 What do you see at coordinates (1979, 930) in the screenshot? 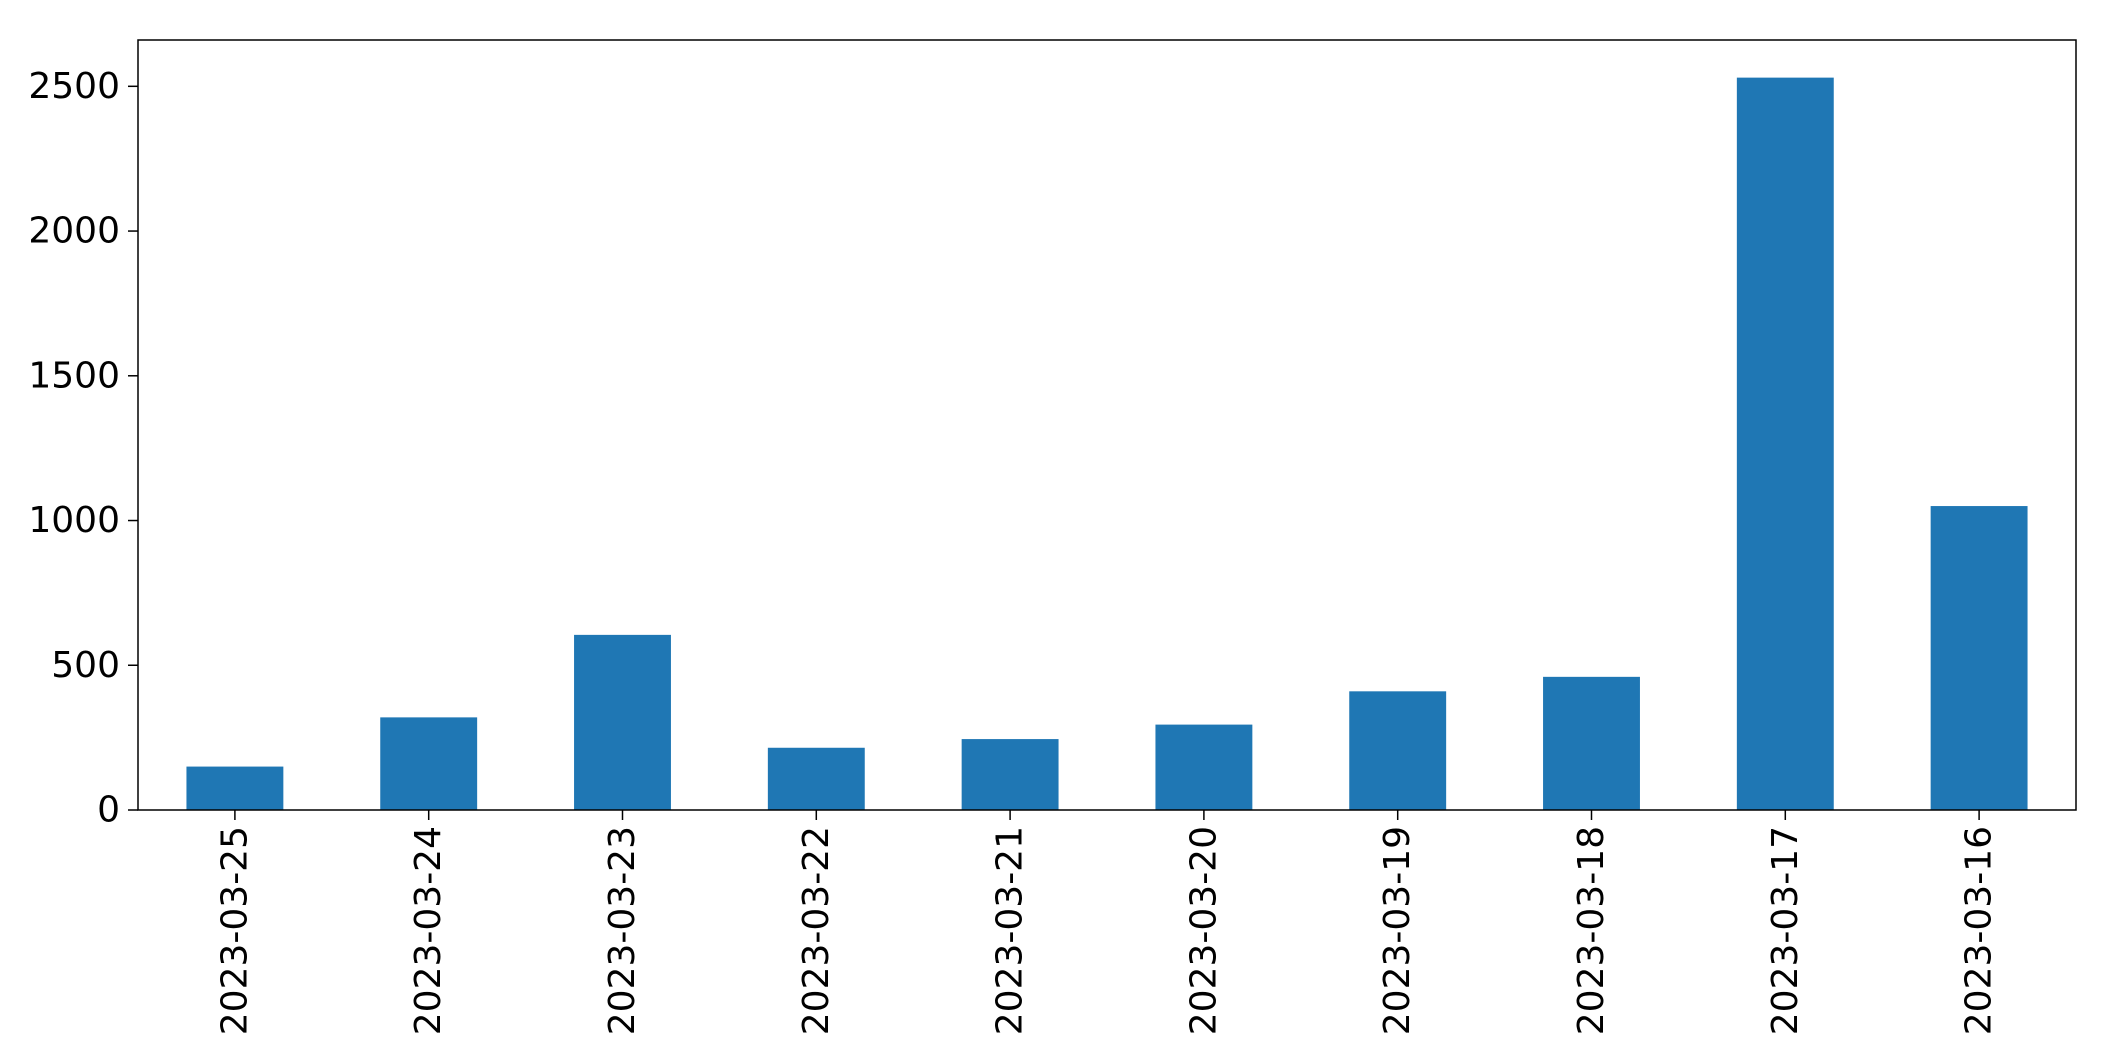
I see `x-tick-label: 2023-03-16` at bounding box center [1979, 930].